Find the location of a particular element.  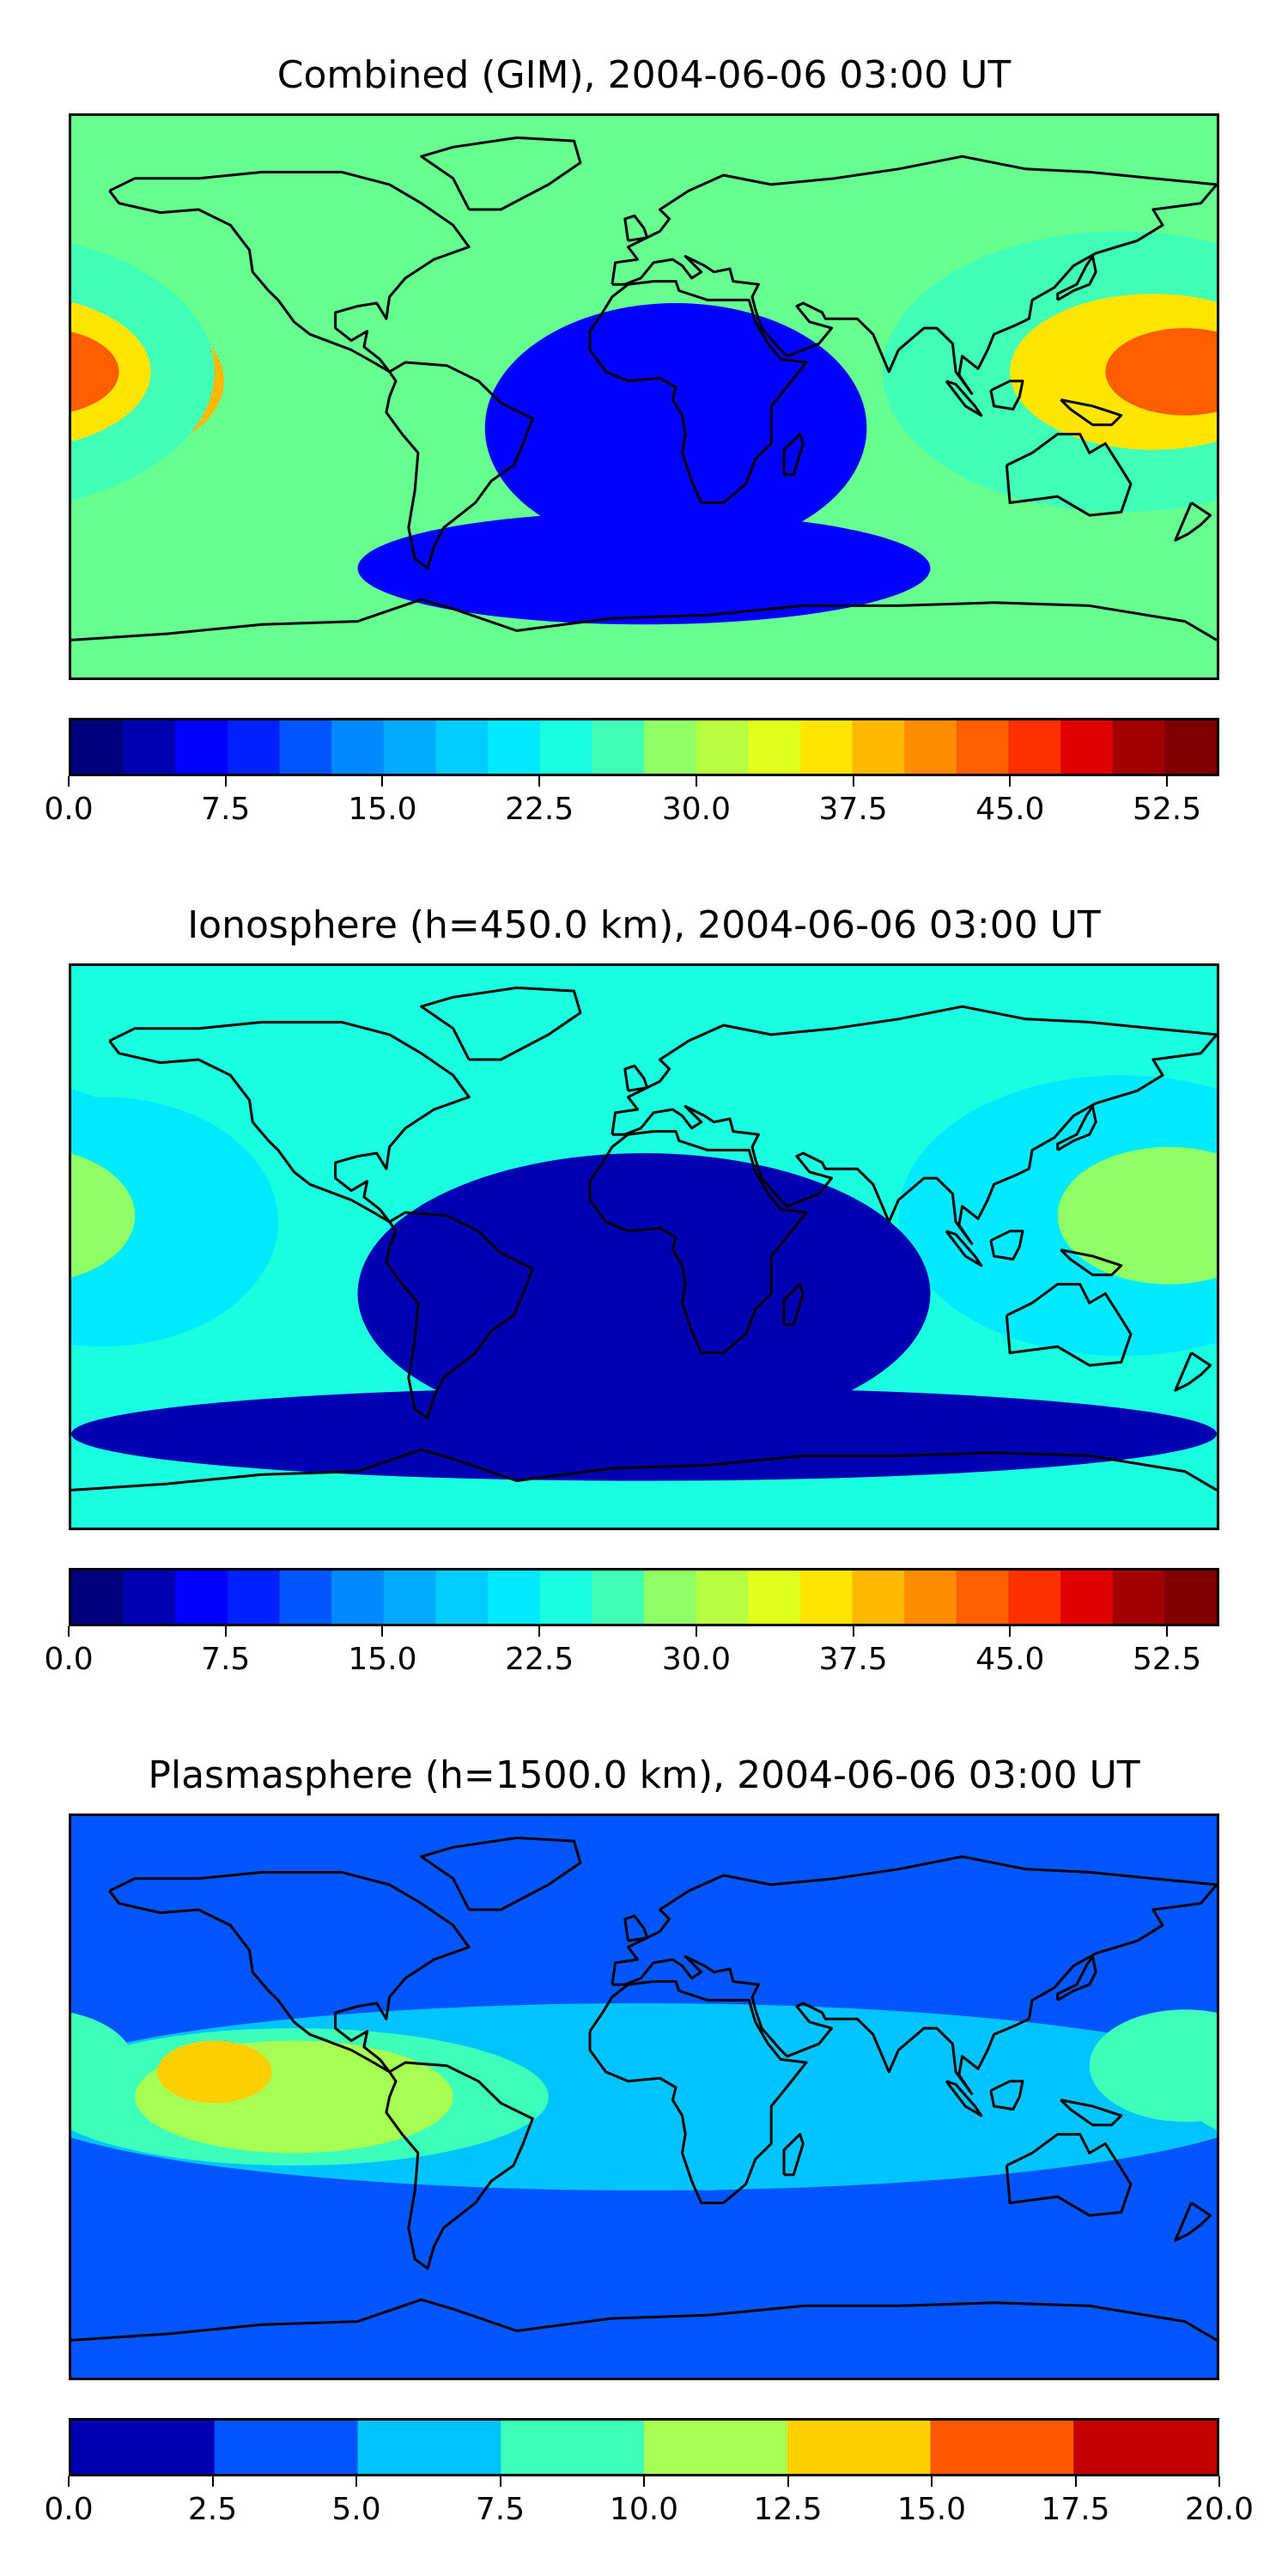

colorbar-tick-label: 0.0 is located at coordinates (69, 2509).